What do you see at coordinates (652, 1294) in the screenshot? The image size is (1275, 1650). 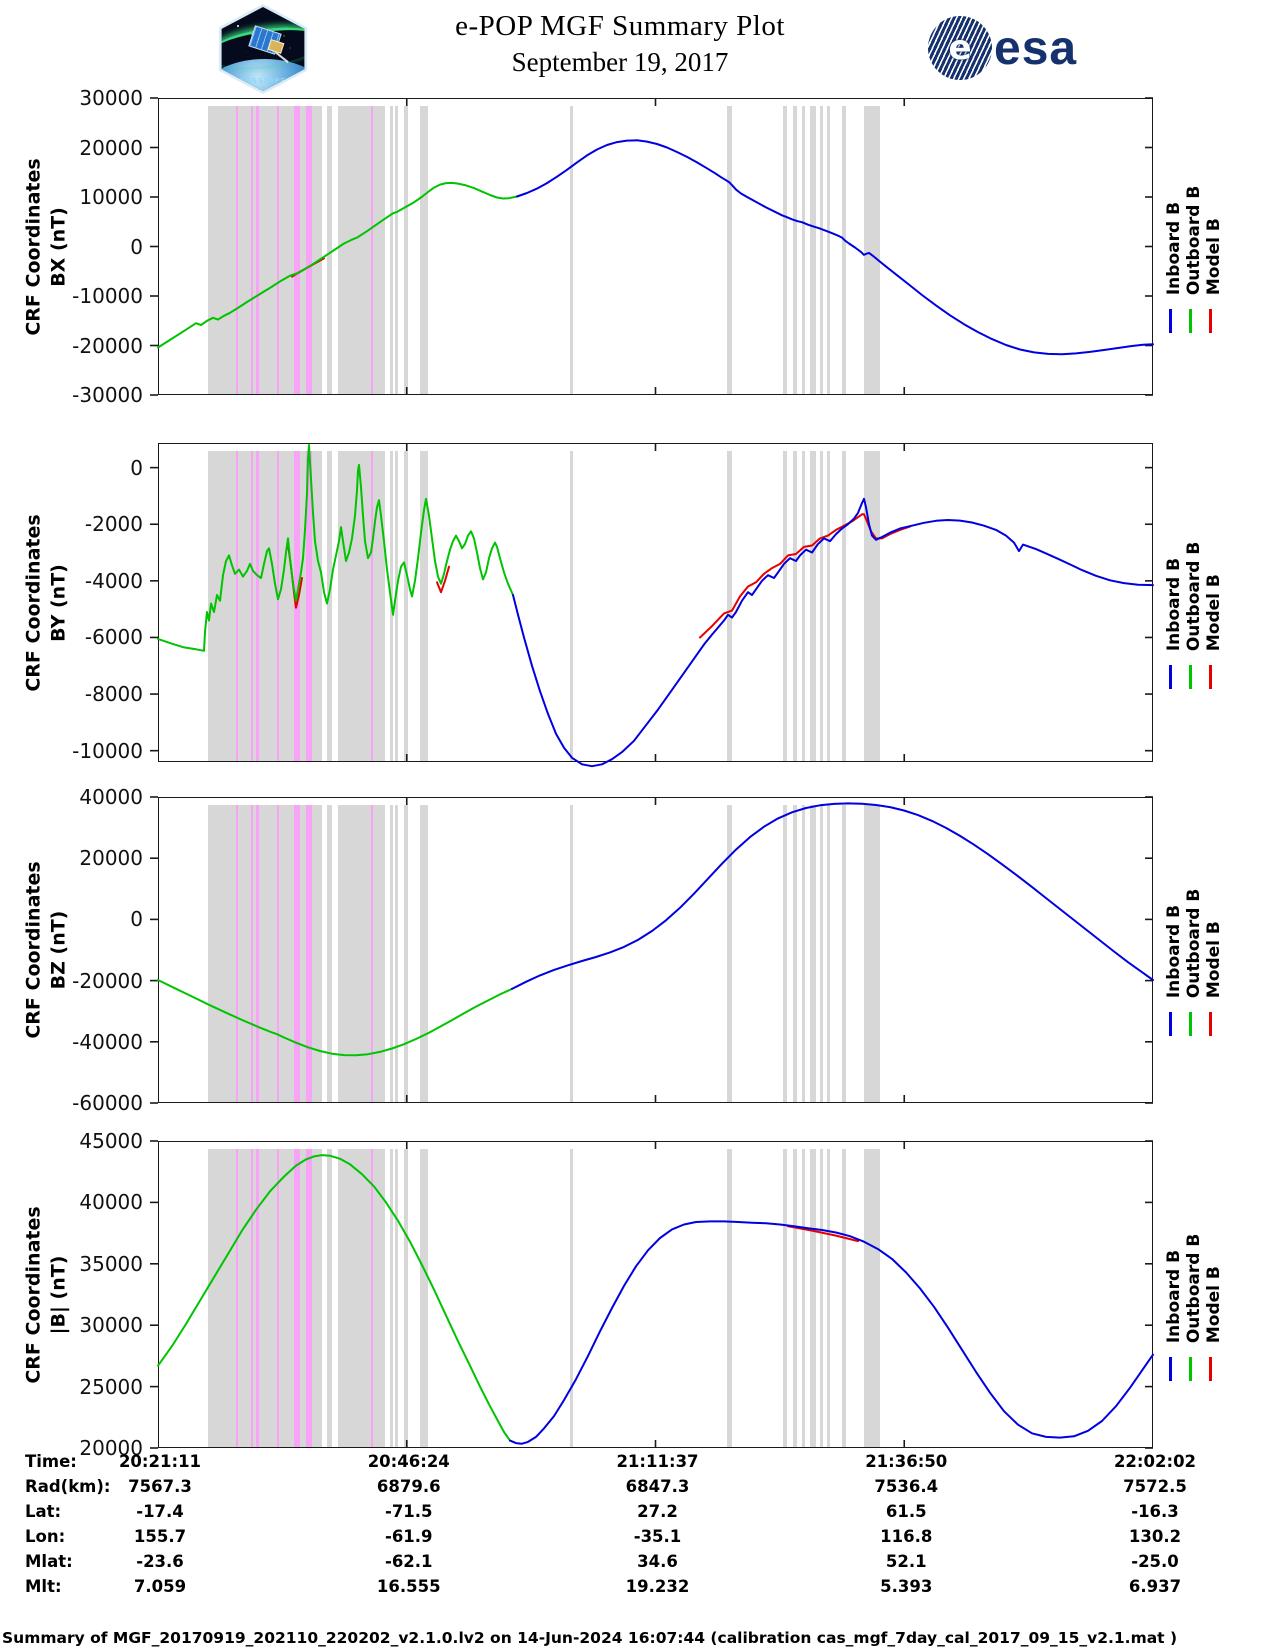 I see `bmag-plot` at bounding box center [652, 1294].